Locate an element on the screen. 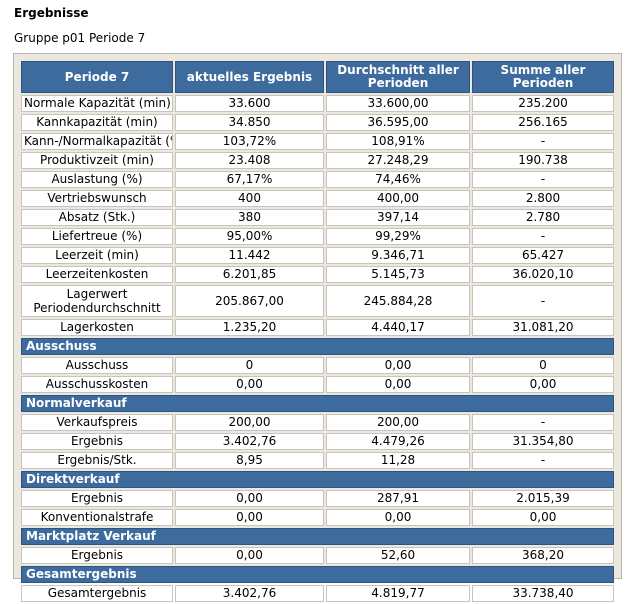  current-result-cell: 95,00% is located at coordinates (249, 236).